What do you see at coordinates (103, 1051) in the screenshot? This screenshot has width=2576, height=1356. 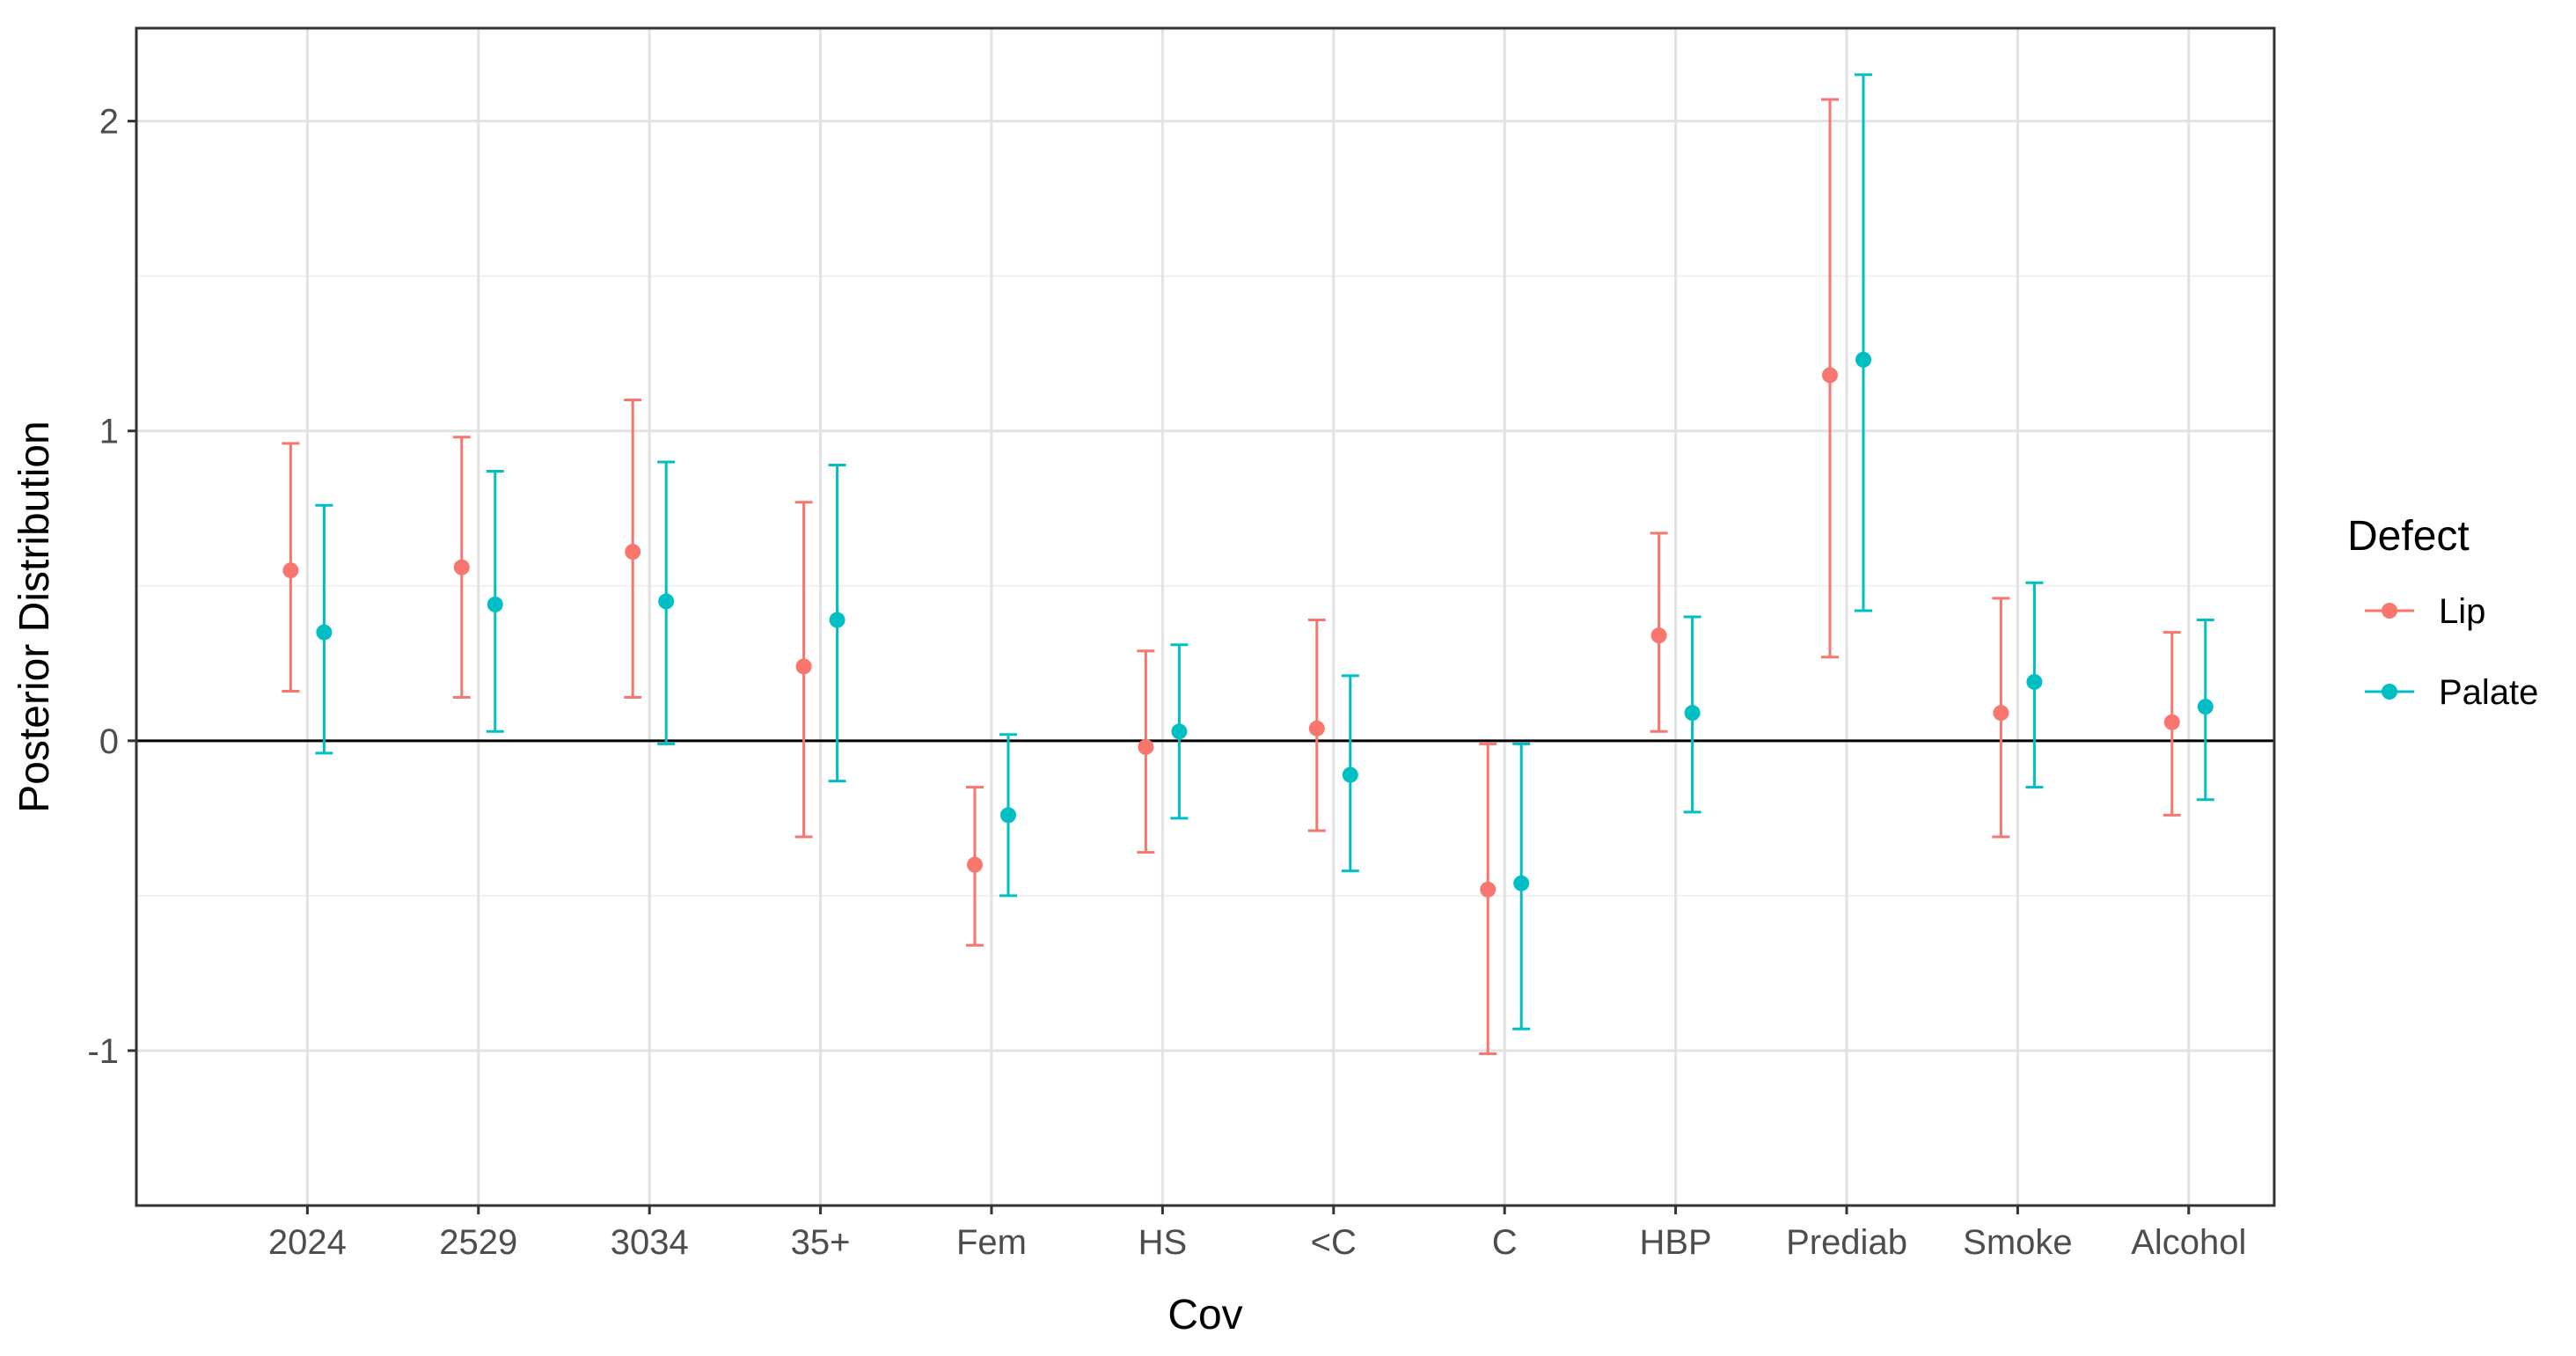 I see `y-tick-label: -1` at bounding box center [103, 1051].